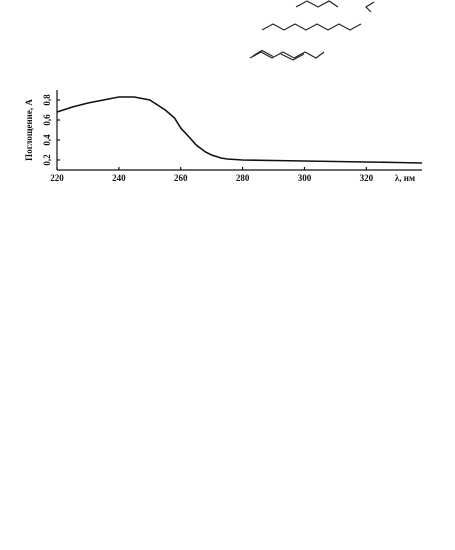 The width and height of the screenshot is (455, 550). What do you see at coordinates (243, 178) in the screenshot?
I see `x-tick-label: 280` at bounding box center [243, 178].